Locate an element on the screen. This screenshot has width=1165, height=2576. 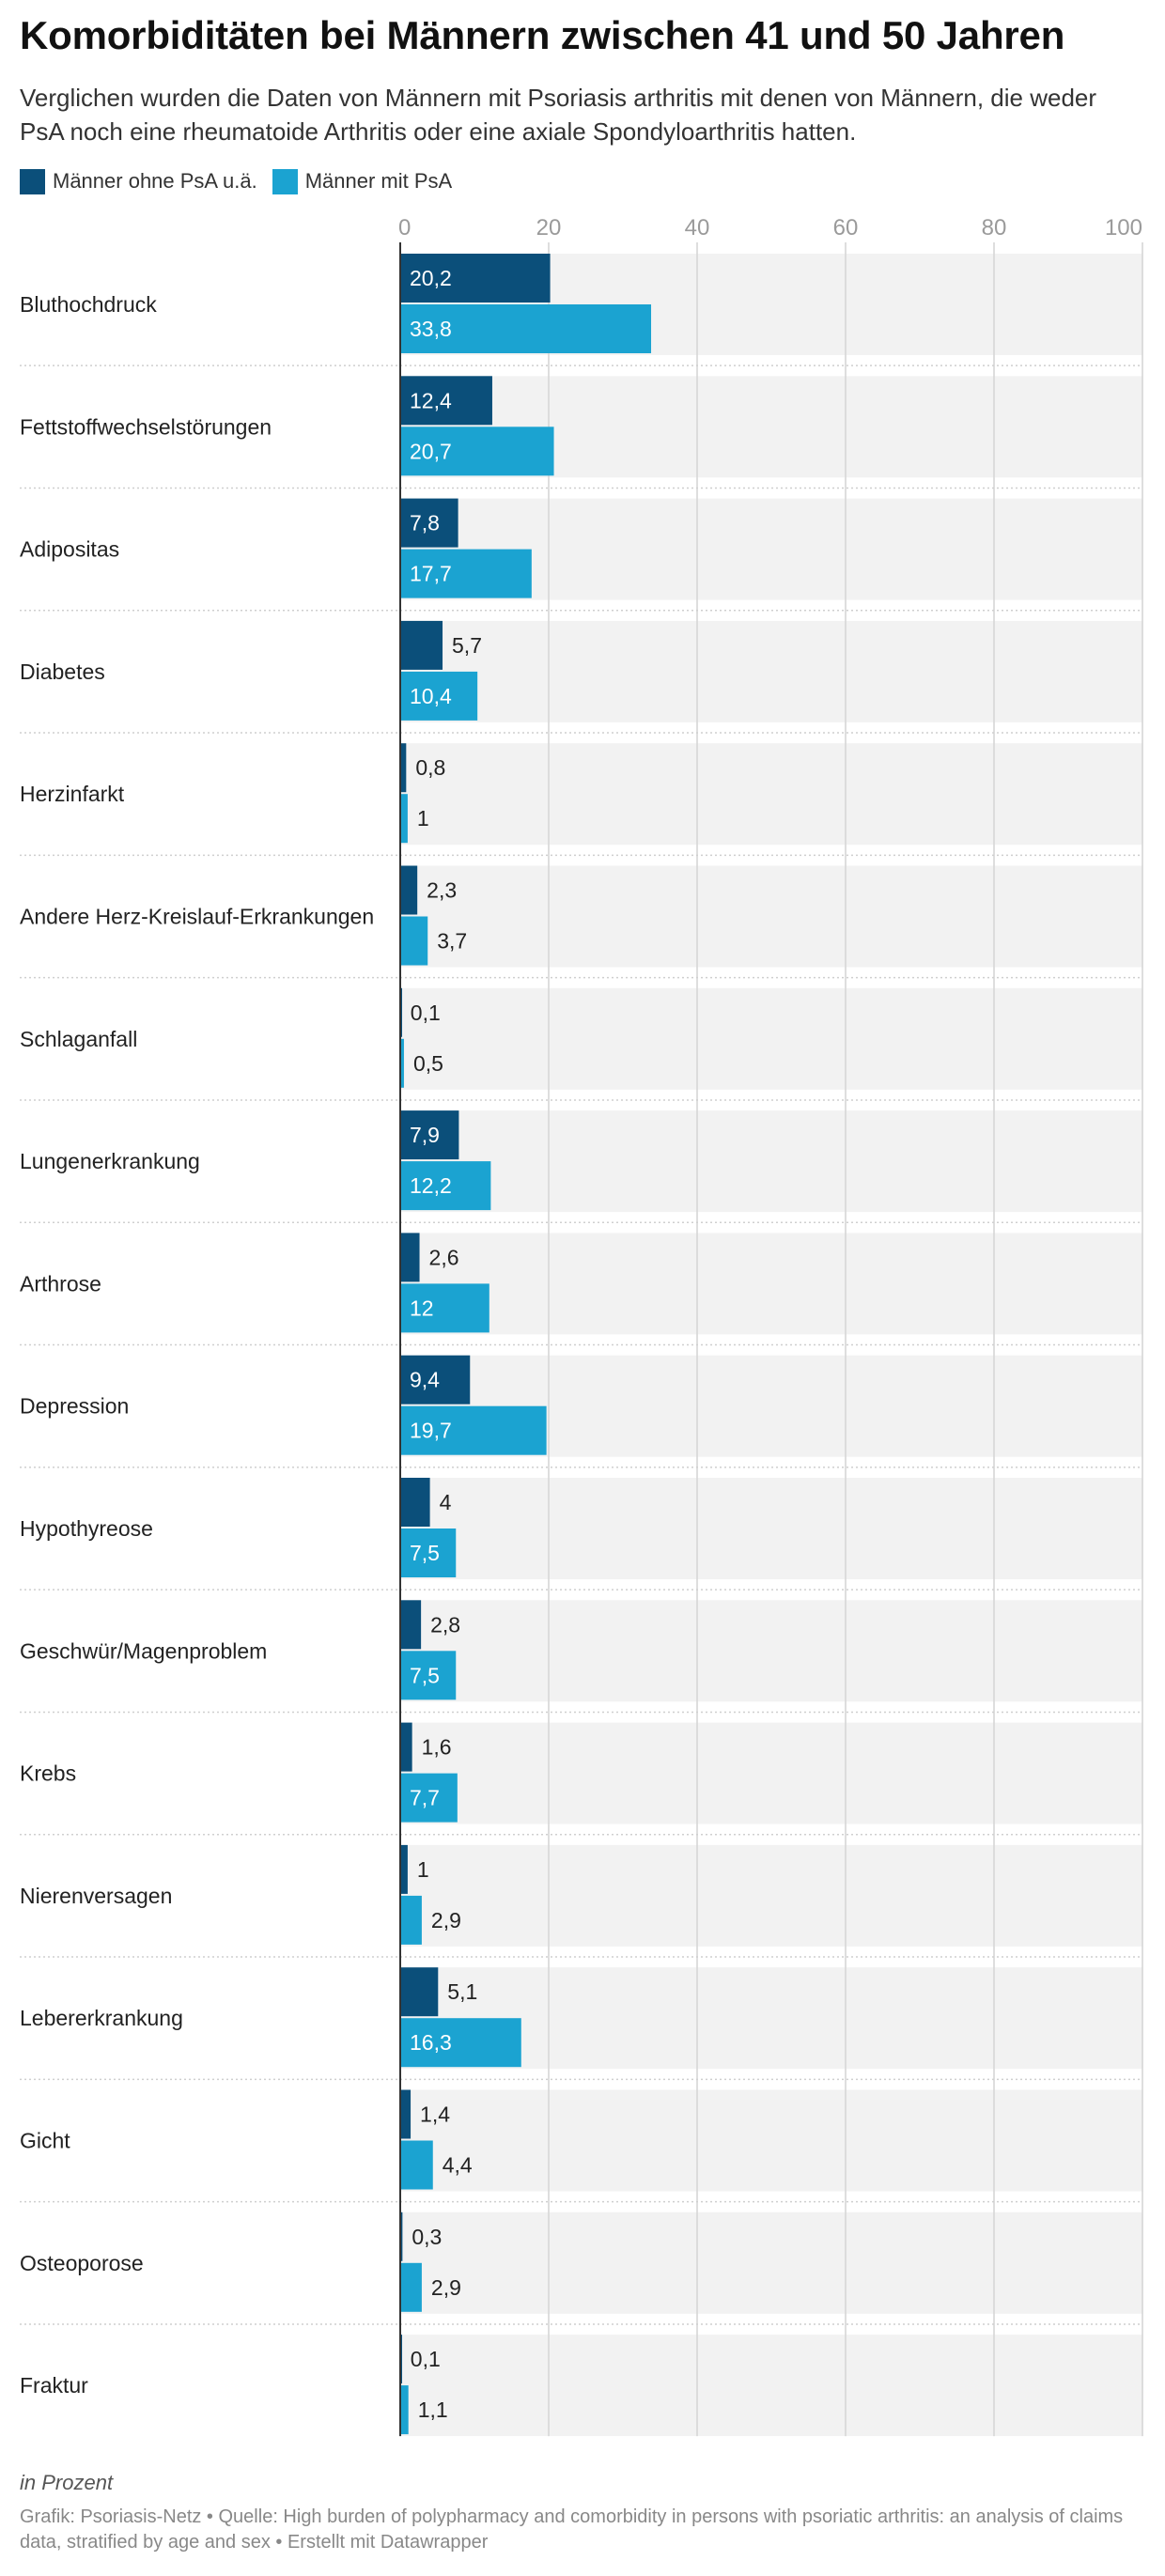
x-tick-label: 0 is located at coordinates (404, 228).